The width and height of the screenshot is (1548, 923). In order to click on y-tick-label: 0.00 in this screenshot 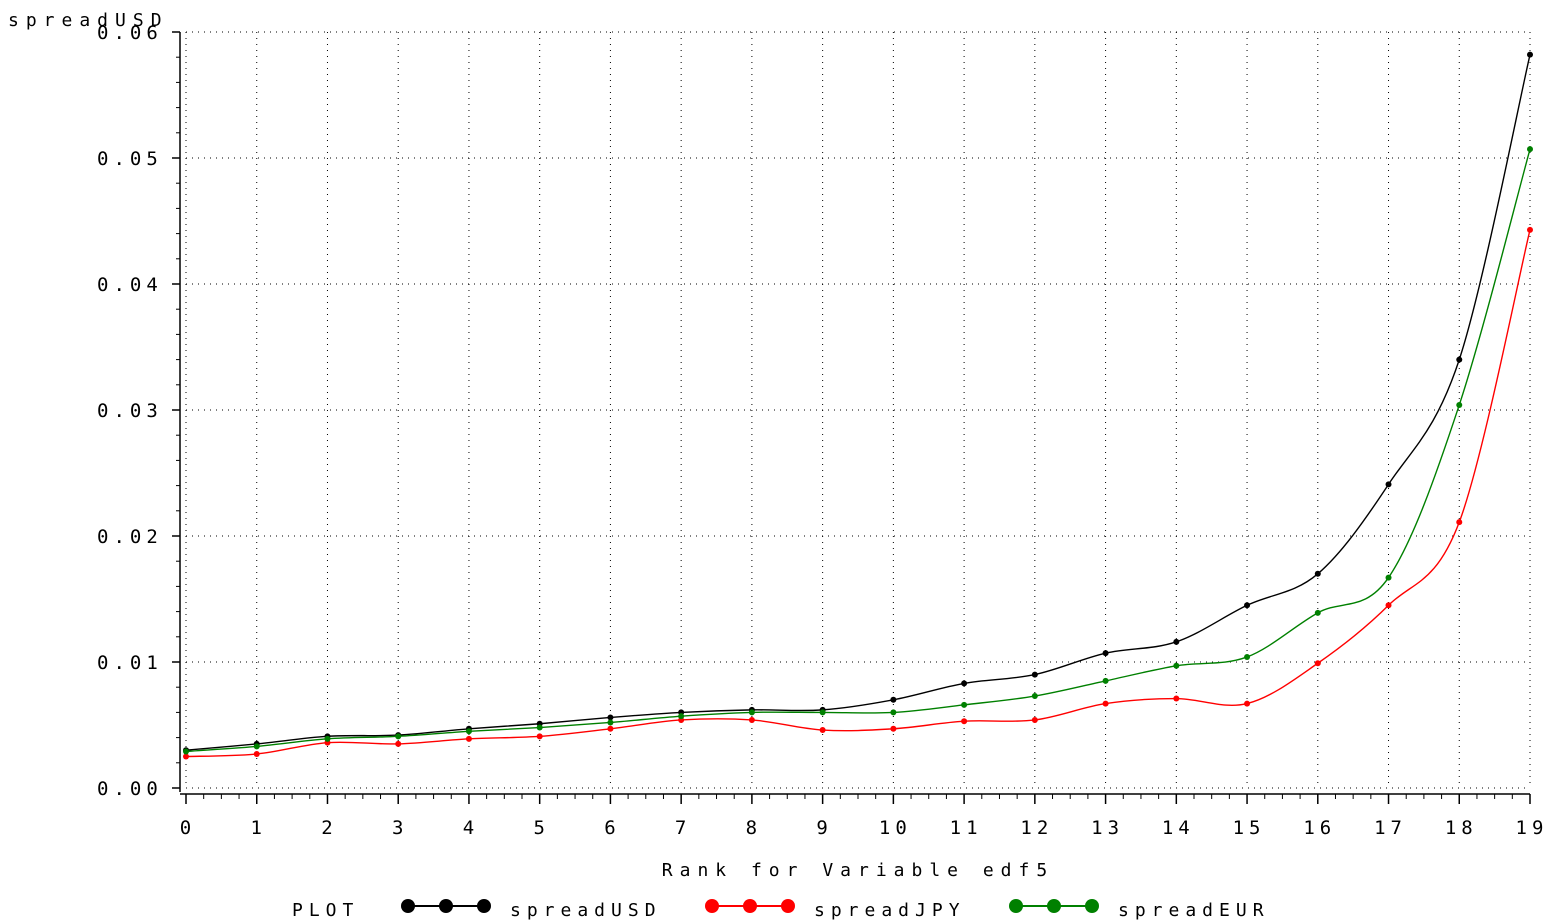, I will do `click(130, 789)`.